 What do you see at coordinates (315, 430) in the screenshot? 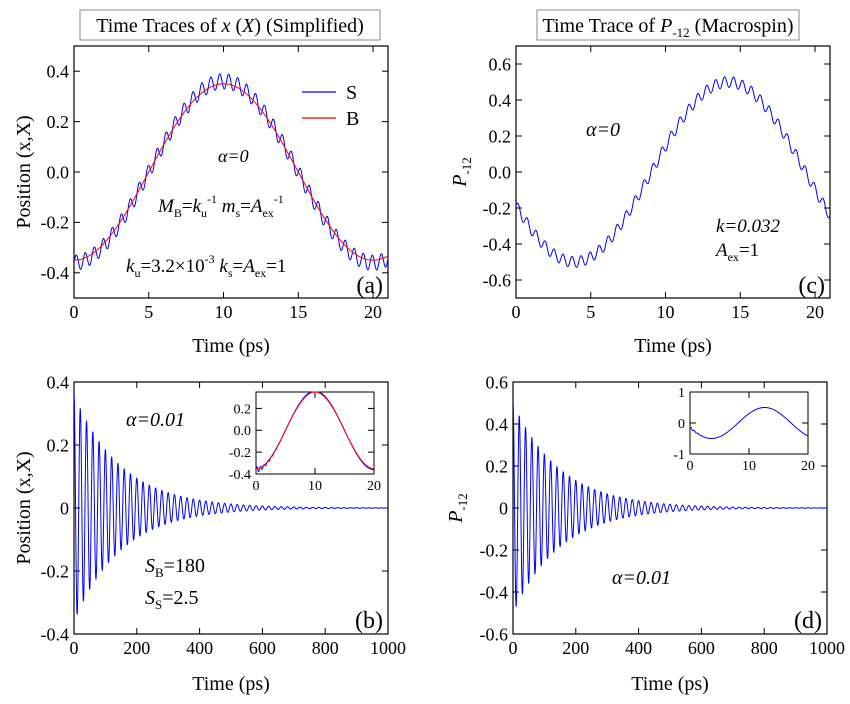
I see `panel-b-inset-series-b` at bounding box center [315, 430].